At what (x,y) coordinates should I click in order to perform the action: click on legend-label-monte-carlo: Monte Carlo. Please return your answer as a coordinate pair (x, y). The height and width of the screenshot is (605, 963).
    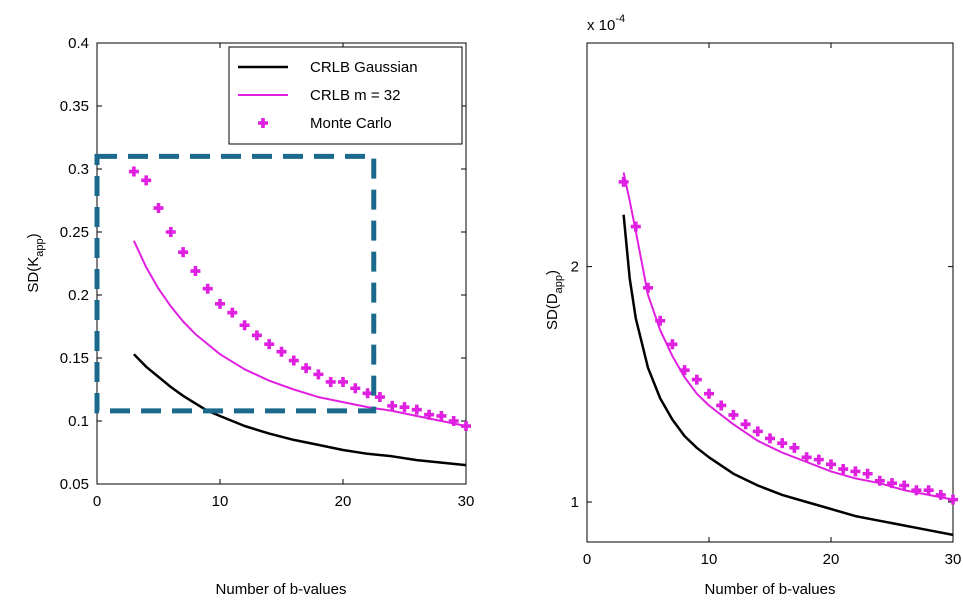
    Looking at the image, I should click on (351, 123).